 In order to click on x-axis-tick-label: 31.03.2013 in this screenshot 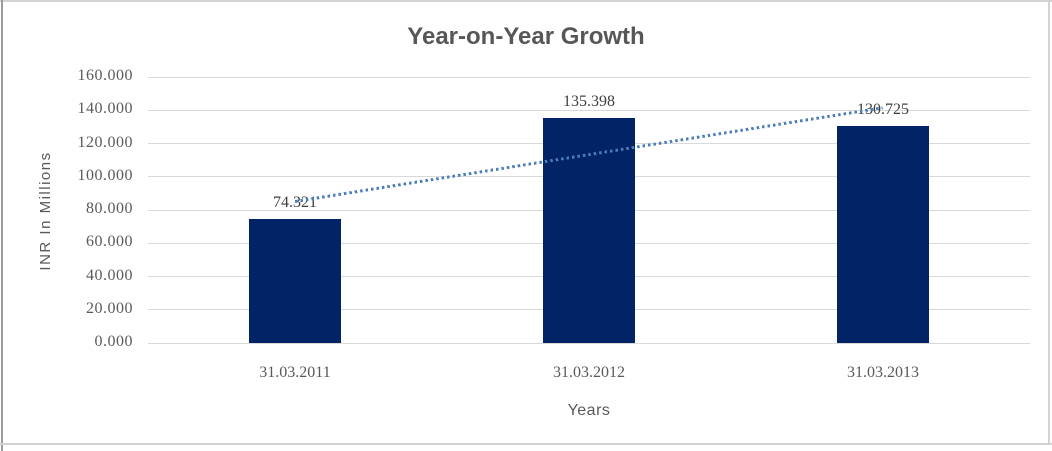, I will do `click(883, 372)`.